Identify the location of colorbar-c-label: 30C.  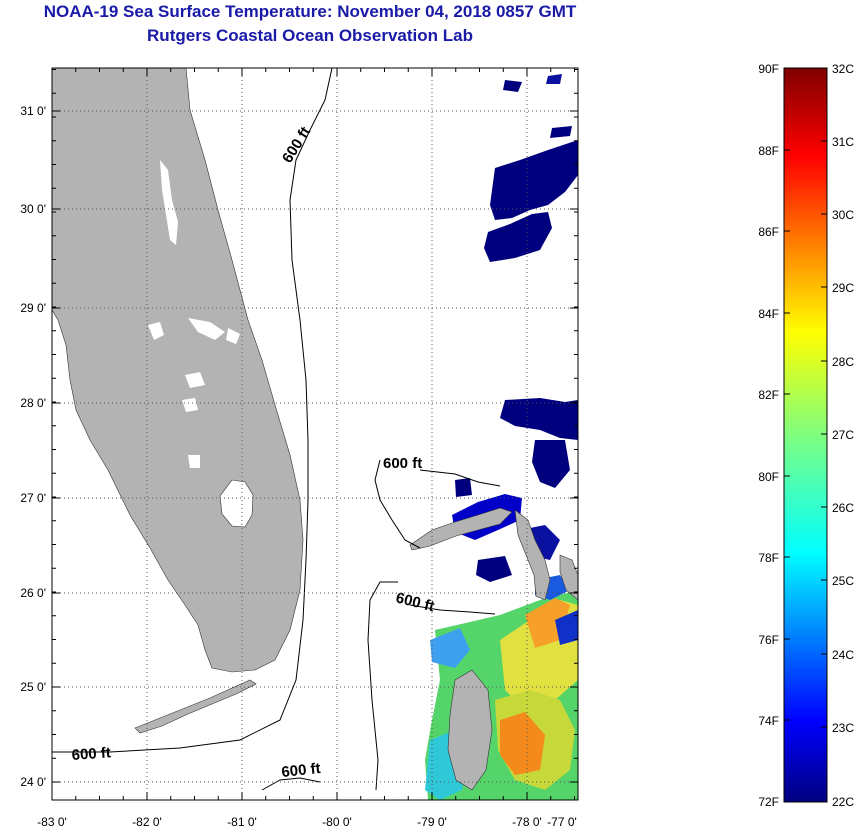
(843, 215).